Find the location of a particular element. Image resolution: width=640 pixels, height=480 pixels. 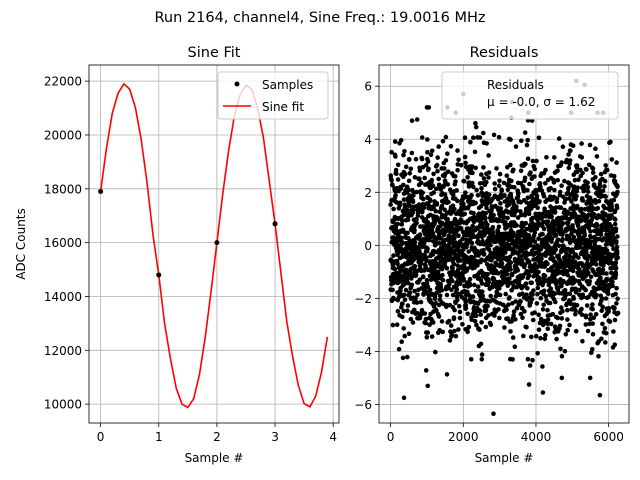

sine-fit-ylabel: ADC Counts is located at coordinates (21, 244).